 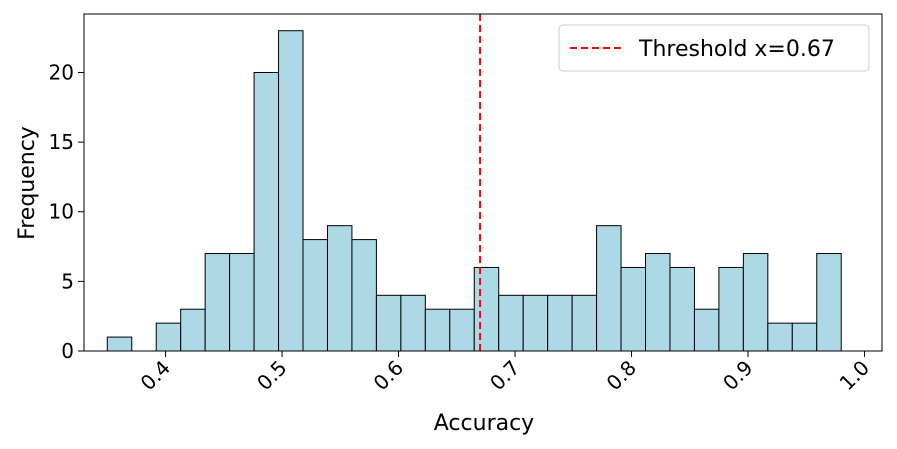 I want to click on x-axis: 0.4 0.5 0.6 0.7 0.8 0.9 1.0, so click(x=505, y=373).